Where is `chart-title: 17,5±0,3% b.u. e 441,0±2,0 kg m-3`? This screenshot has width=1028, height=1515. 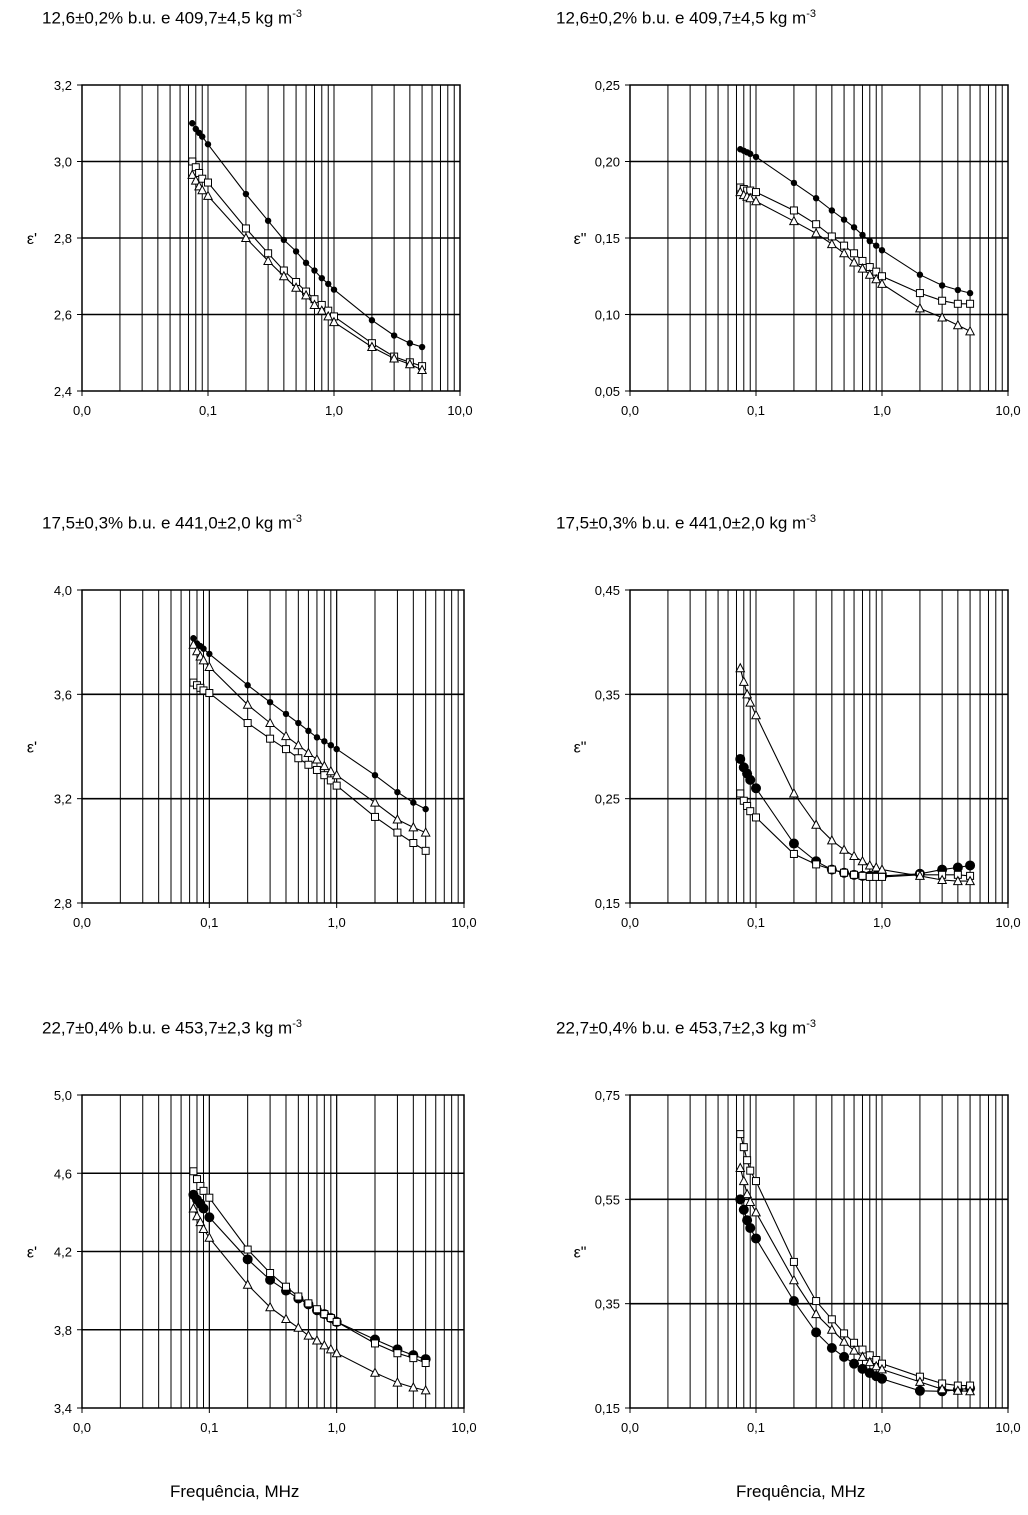
chart-title: 17,5±0,3% b.u. e 441,0±2,0 kg m-3 is located at coordinates (686, 523).